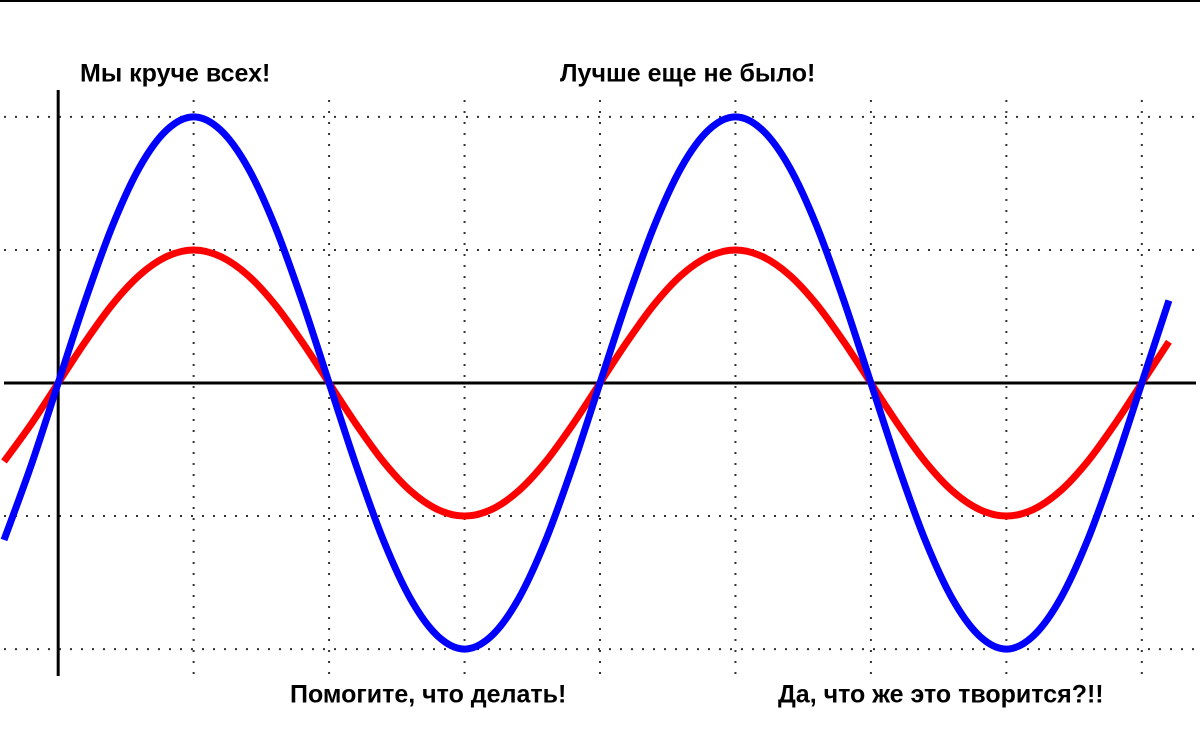 The image size is (1200, 733). Describe the element at coordinates (175, 74) in the screenshot. I see `annotation: Мы круче всех!` at that location.